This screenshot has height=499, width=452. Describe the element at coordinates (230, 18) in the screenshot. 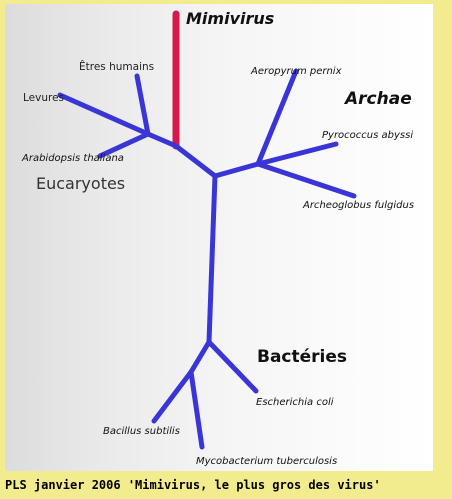

I see `mimivirus-label: Mimivirus` at that location.